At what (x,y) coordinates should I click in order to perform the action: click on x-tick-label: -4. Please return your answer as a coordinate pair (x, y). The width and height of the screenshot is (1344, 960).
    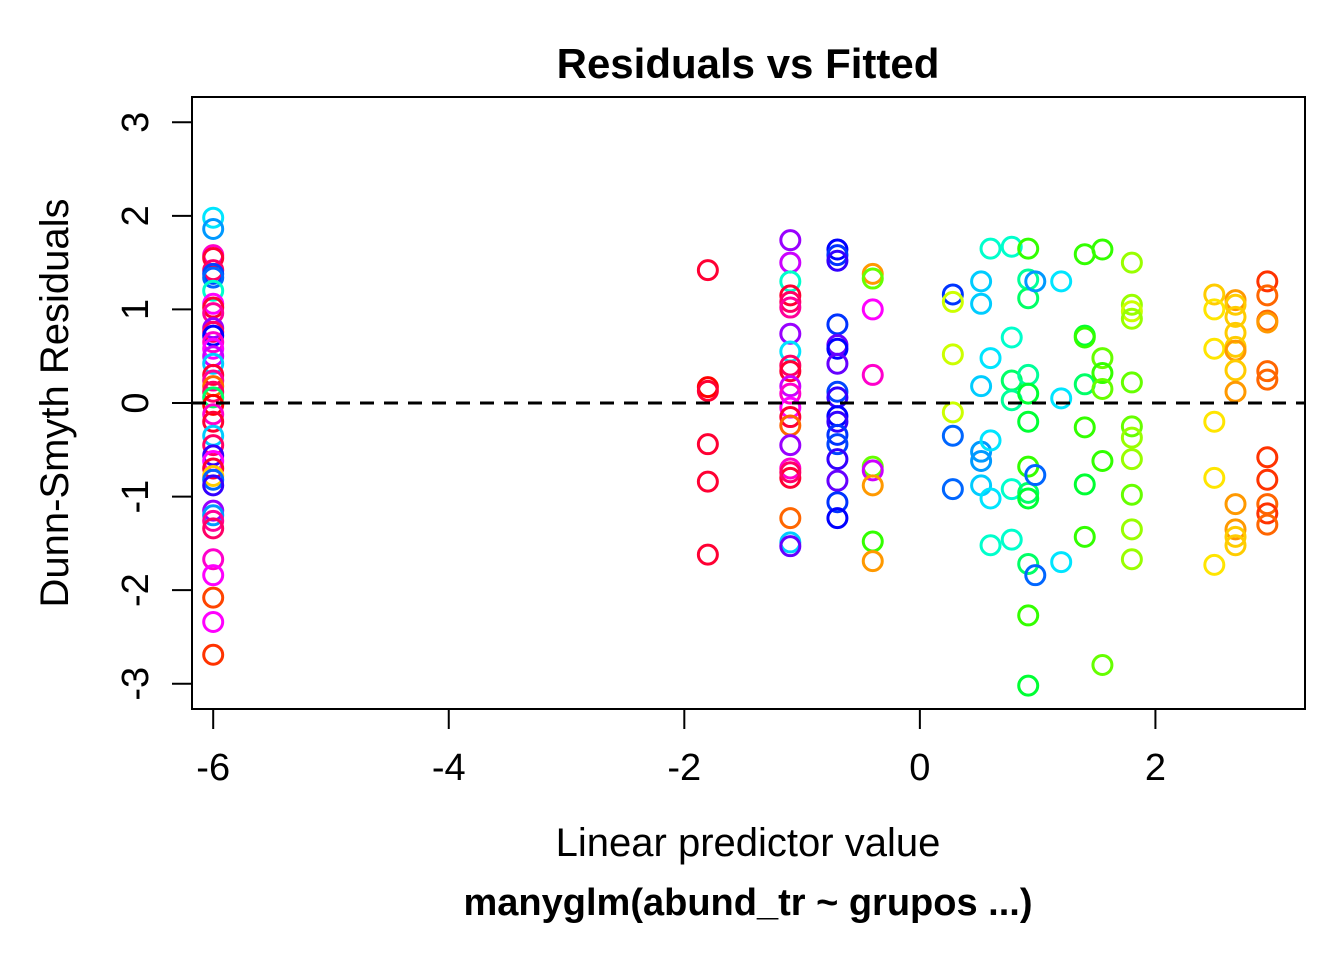
    Looking at the image, I should click on (449, 768).